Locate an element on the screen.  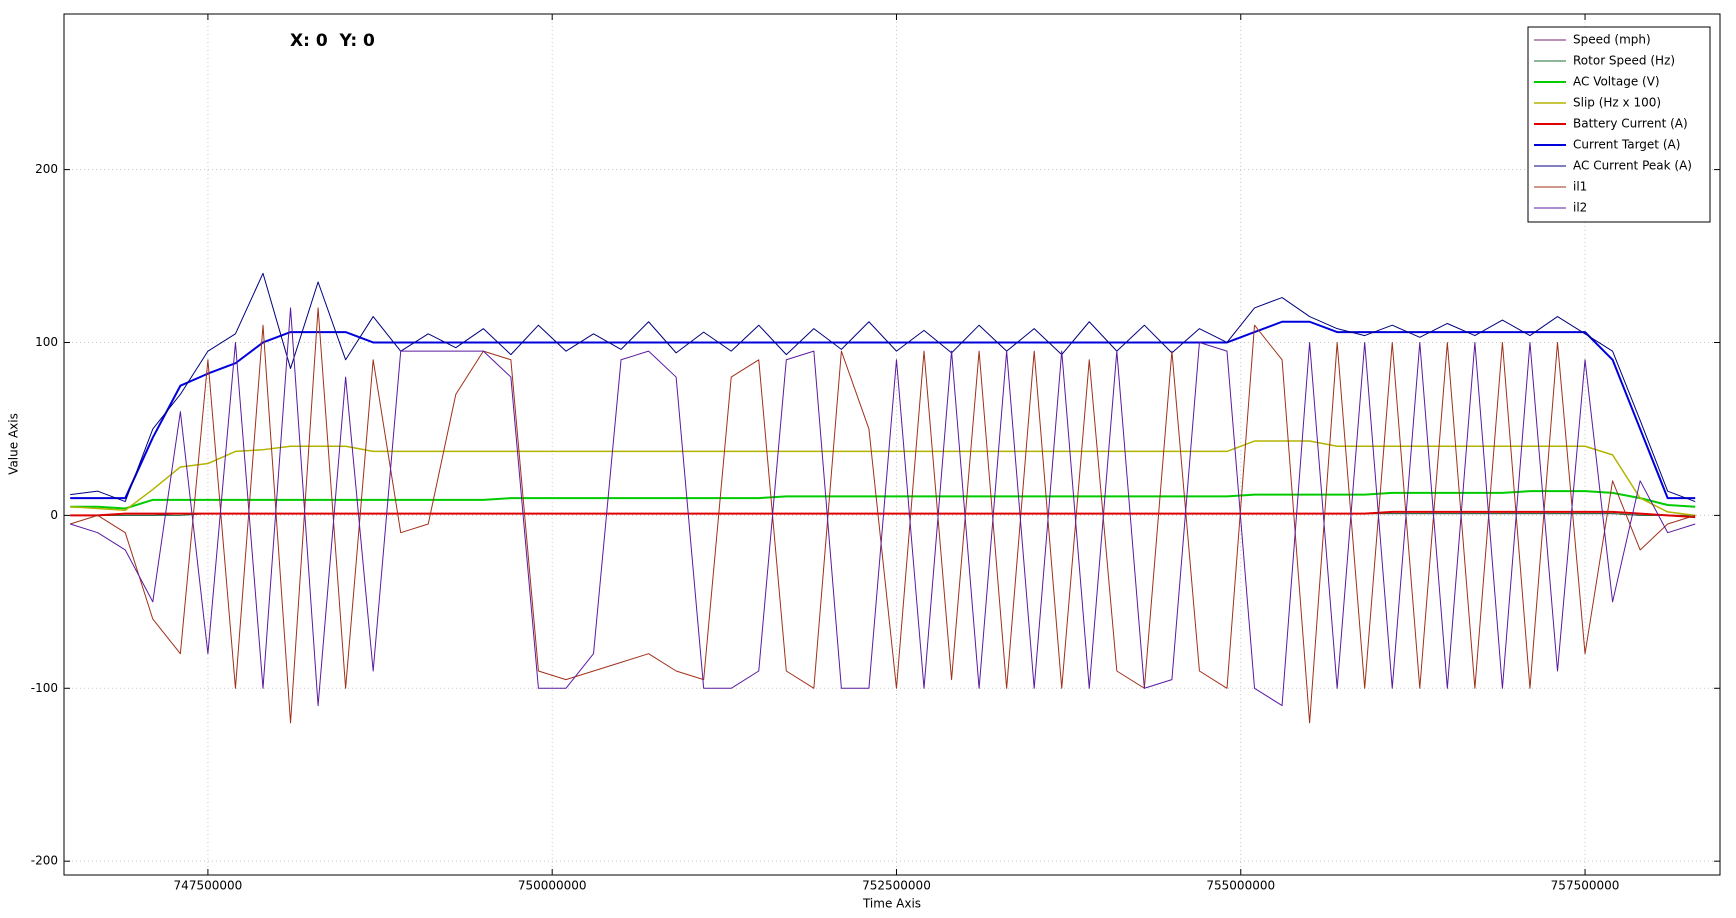
legend-label: il2 is located at coordinates (1580, 208).